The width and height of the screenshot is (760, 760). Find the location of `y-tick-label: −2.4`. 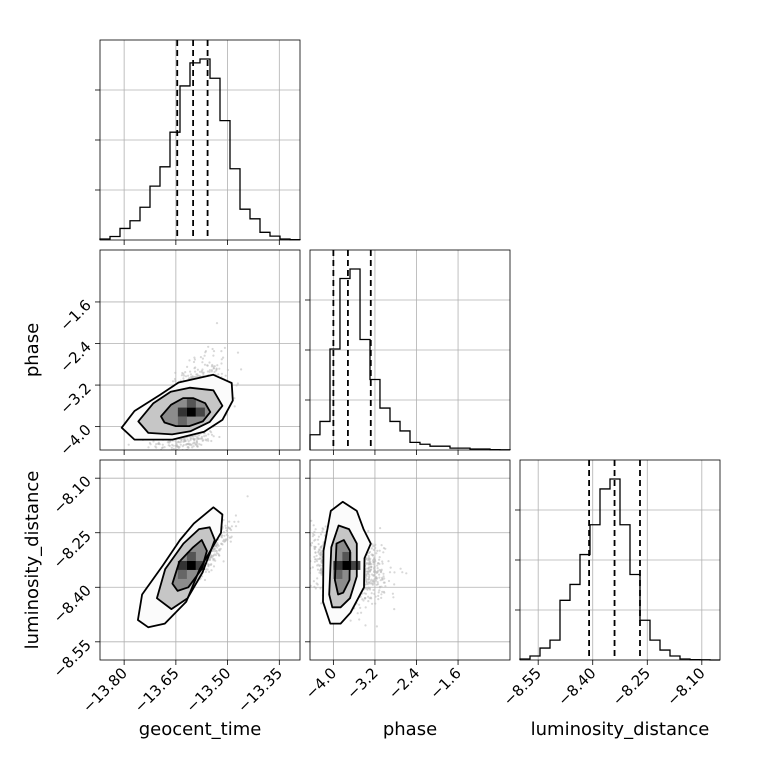

y-tick-label: −2.4 is located at coordinates (75, 357).